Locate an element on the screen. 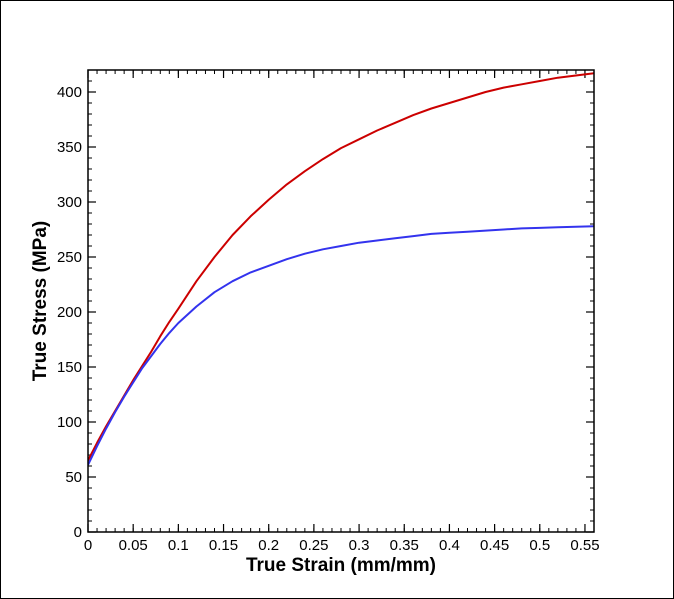 This screenshot has width=674, height=599. x-tick-label: 0.1 is located at coordinates (178, 545).